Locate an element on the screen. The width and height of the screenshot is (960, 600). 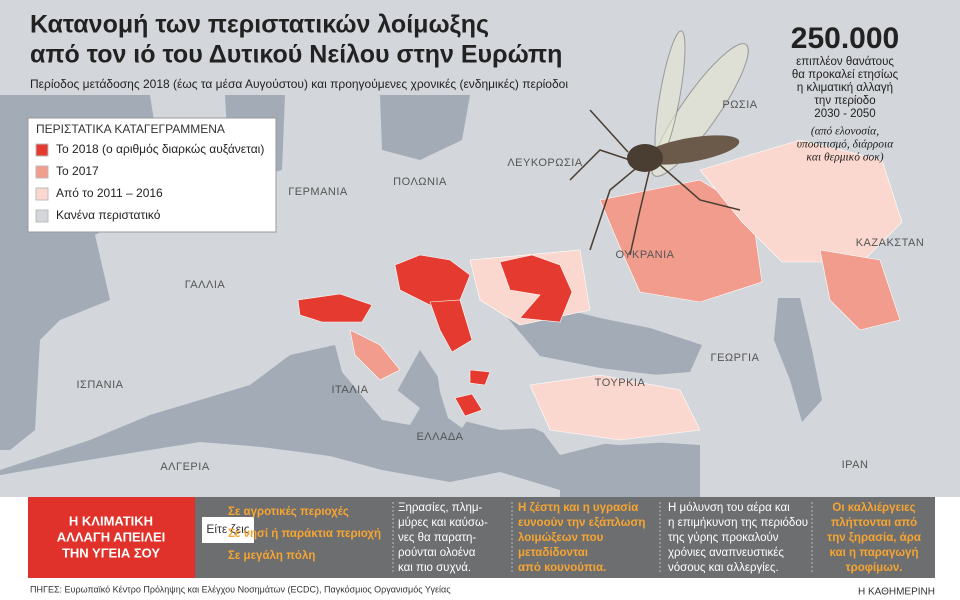
panel-line: νες θα παρατη- is located at coordinates (437, 538).